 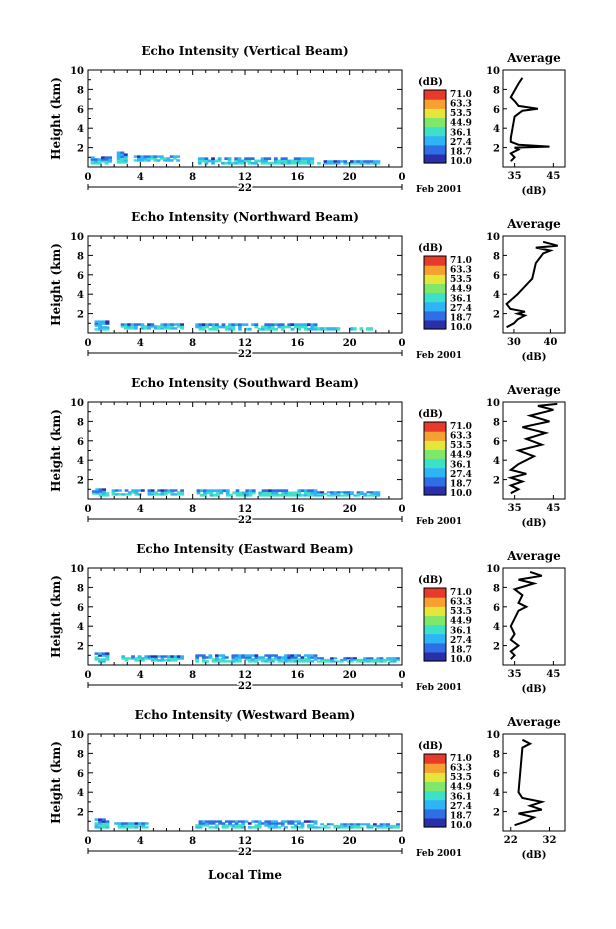 I want to click on x-tick-label: 4, so click(x=140, y=177).